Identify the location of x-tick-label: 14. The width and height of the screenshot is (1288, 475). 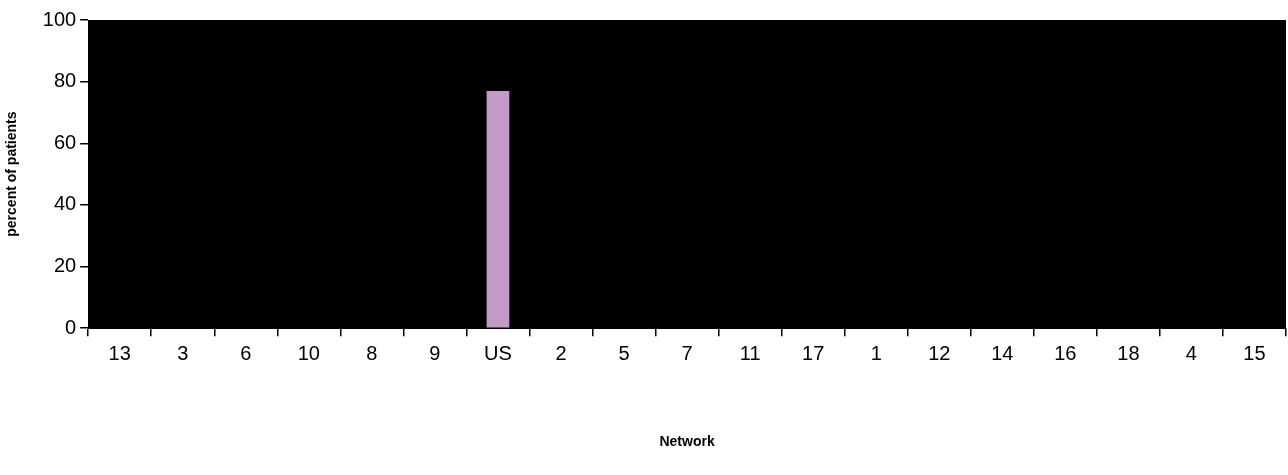
(1002, 352).